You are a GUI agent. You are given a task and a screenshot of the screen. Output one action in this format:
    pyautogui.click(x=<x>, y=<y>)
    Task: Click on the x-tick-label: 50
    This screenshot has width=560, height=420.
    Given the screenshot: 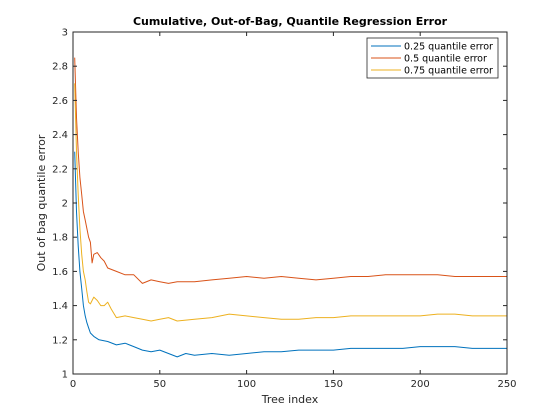 What is the action you would take?
    pyautogui.click(x=159, y=384)
    